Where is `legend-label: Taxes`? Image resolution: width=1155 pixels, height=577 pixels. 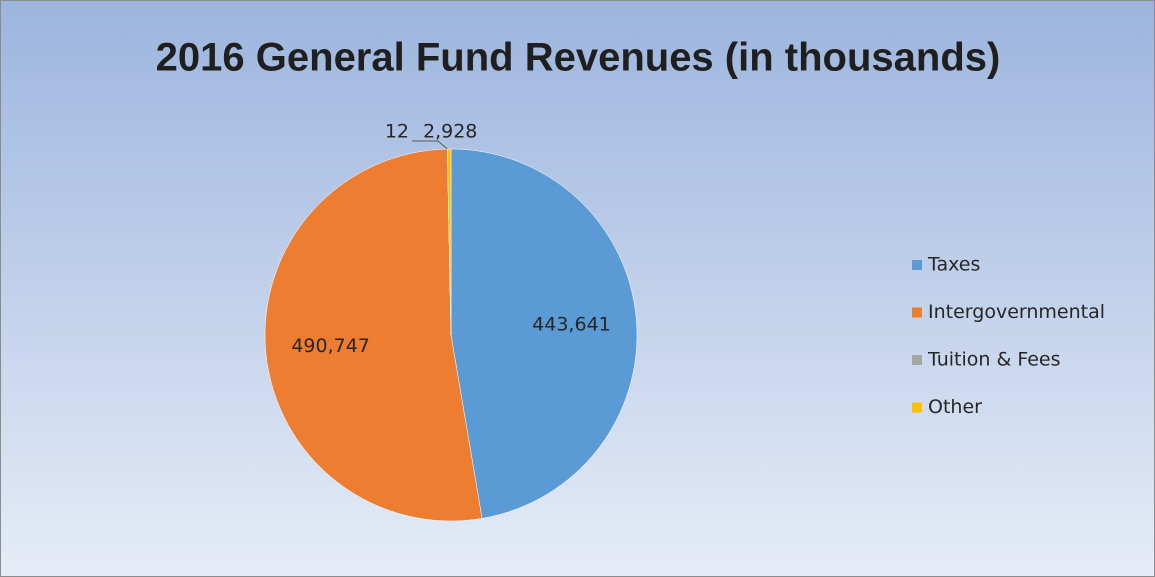 legend-label: Taxes is located at coordinates (953, 265).